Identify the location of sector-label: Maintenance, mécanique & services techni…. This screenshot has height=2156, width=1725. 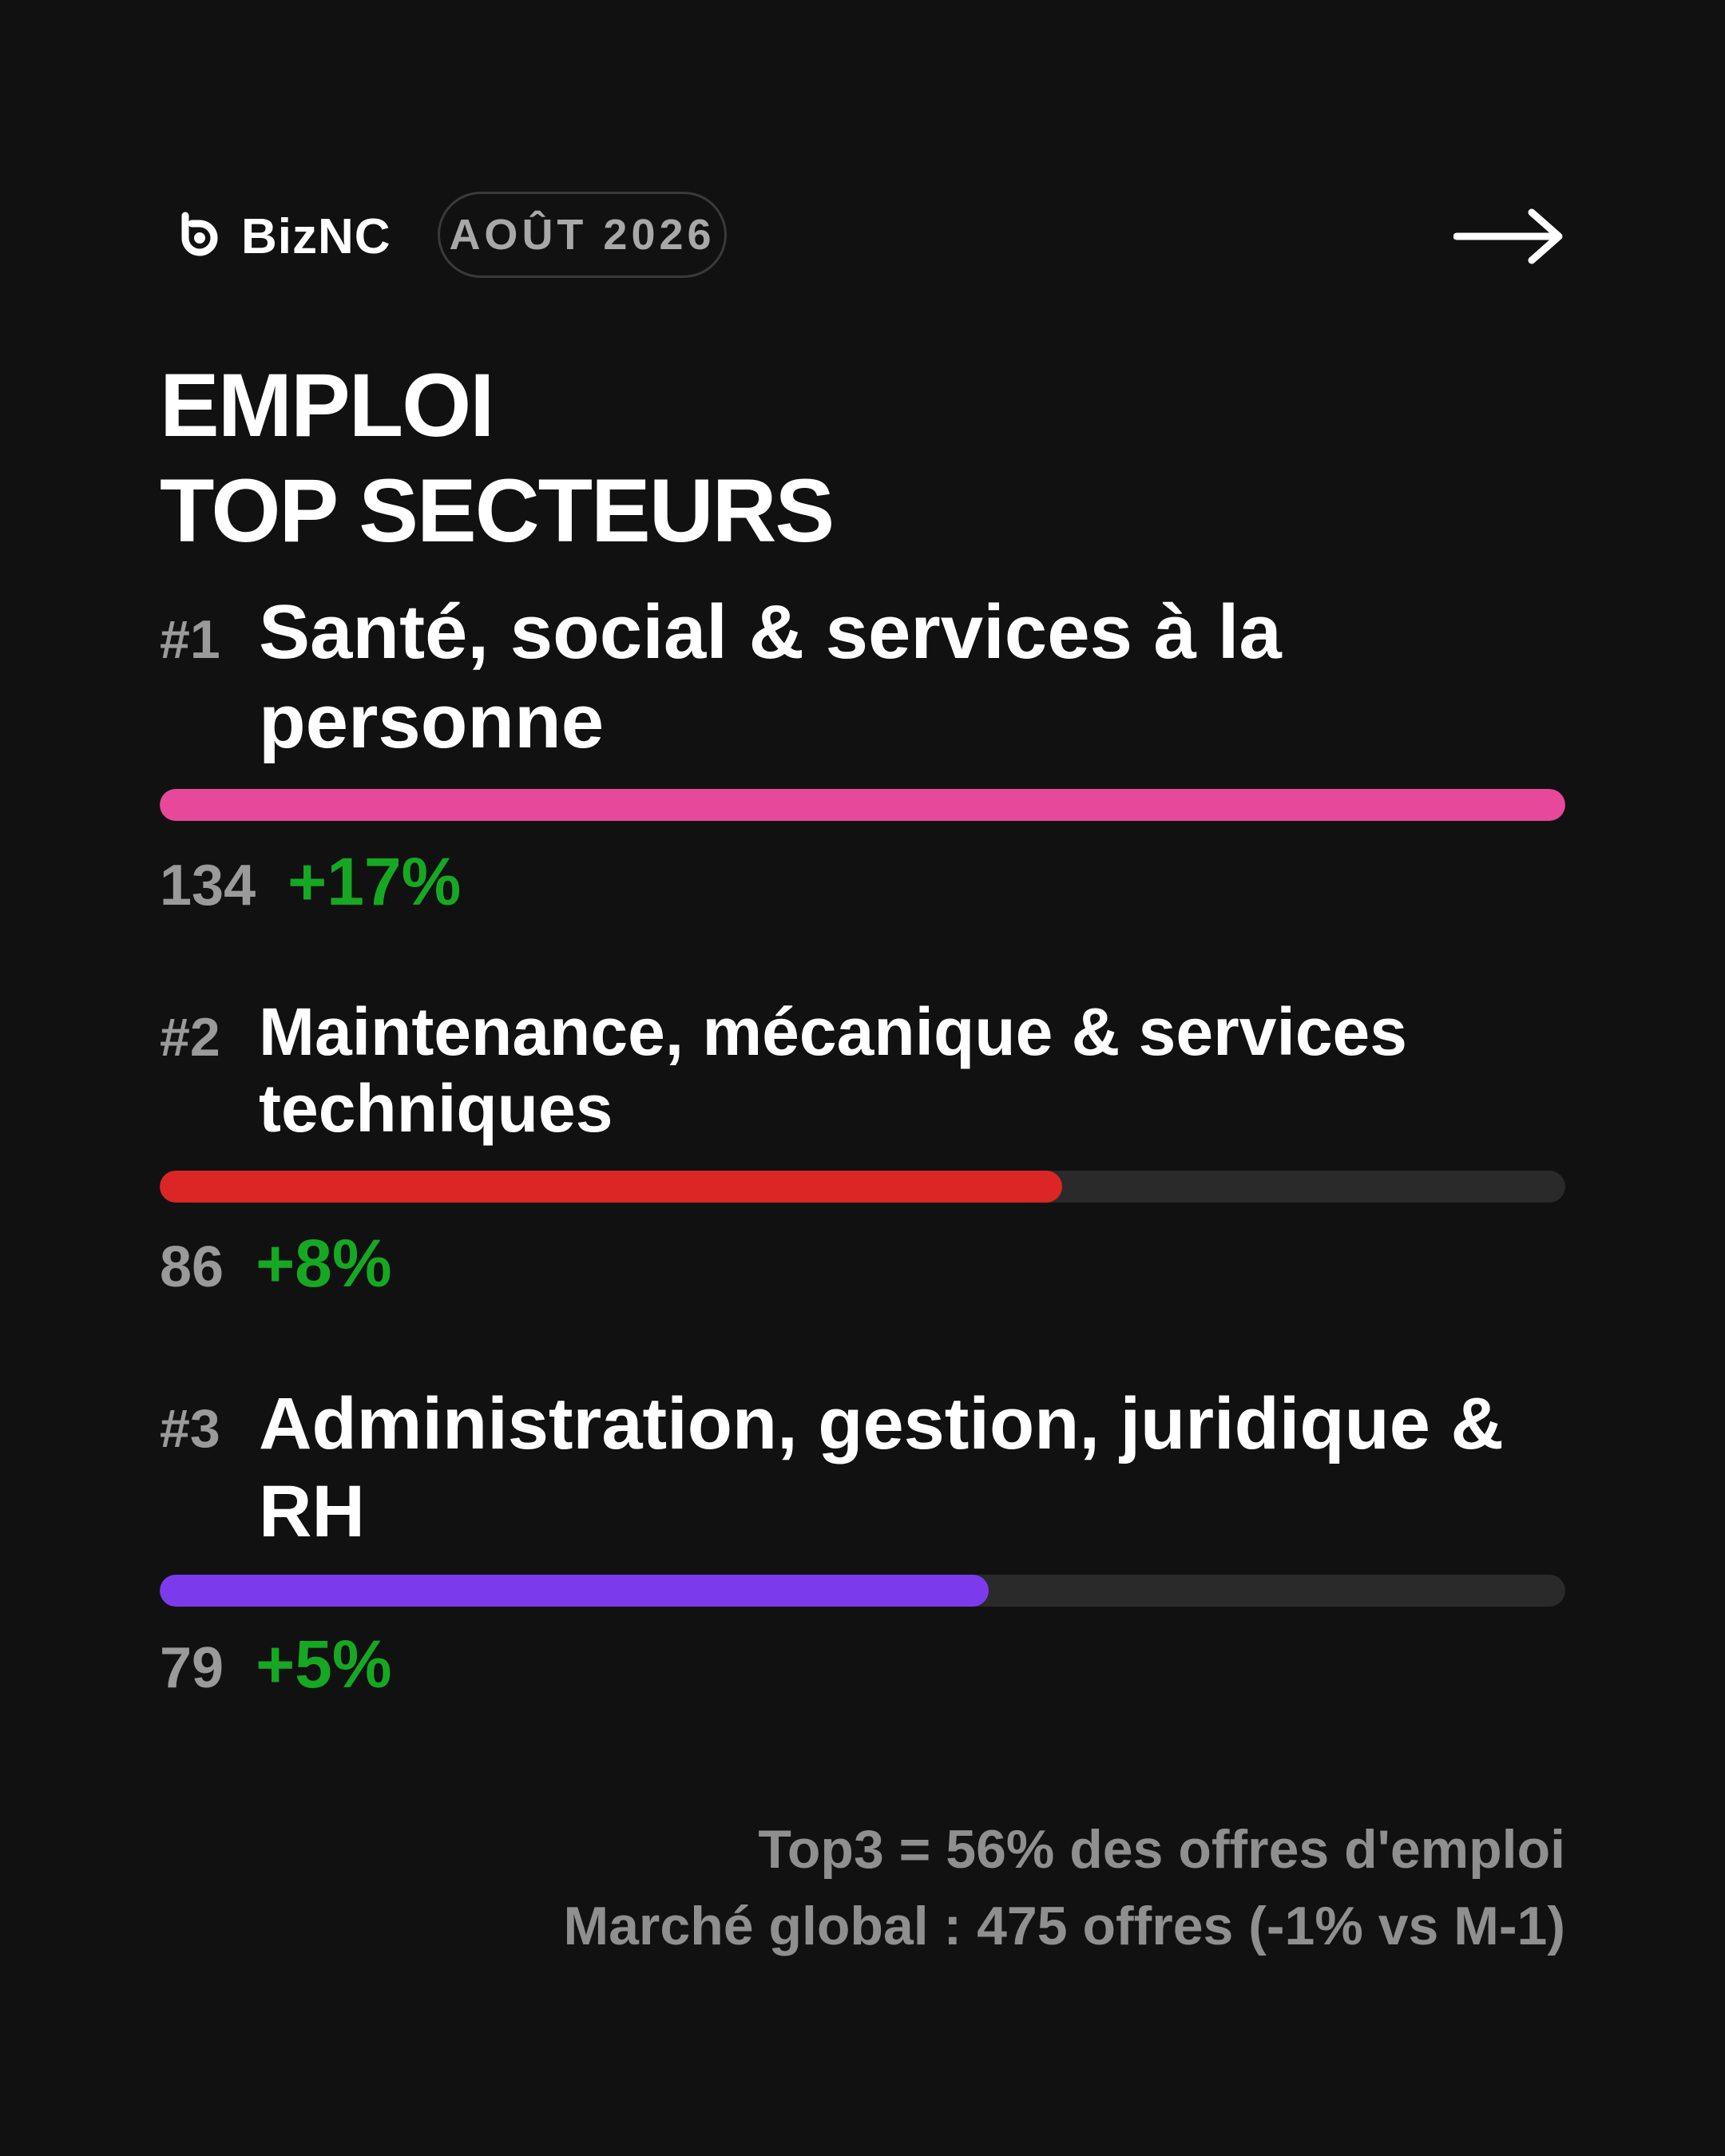
(833, 1070).